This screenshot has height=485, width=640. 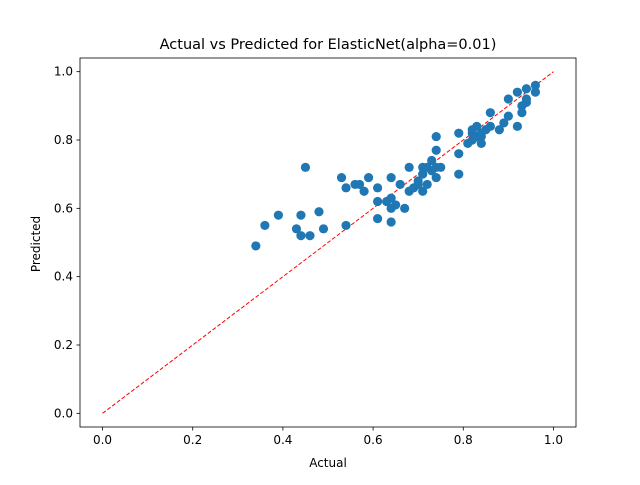 I want to click on y-tick-label: 0.6, so click(x=63, y=208).